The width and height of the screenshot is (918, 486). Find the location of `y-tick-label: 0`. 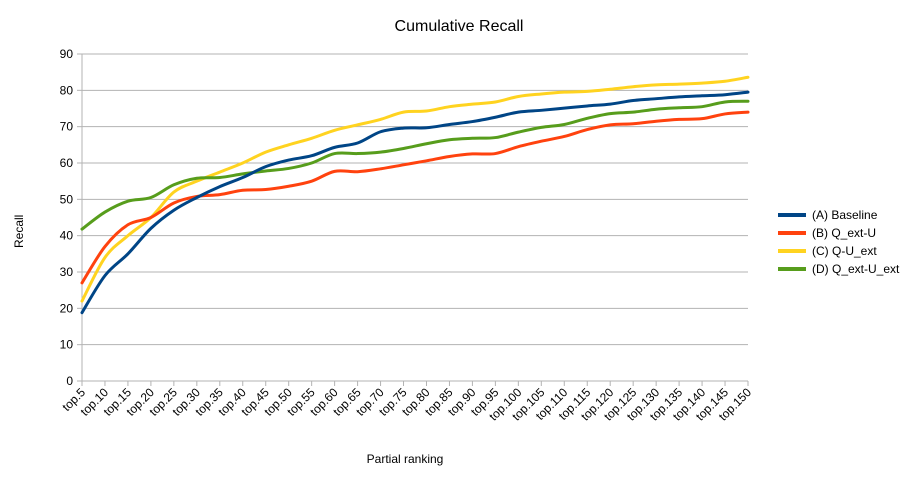

y-tick-label: 0 is located at coordinates (69, 381).